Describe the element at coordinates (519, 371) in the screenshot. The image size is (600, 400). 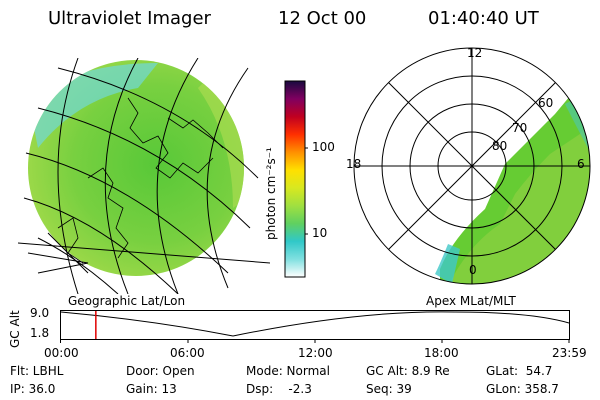
I see `info-glat: GLat: 54.7` at that location.